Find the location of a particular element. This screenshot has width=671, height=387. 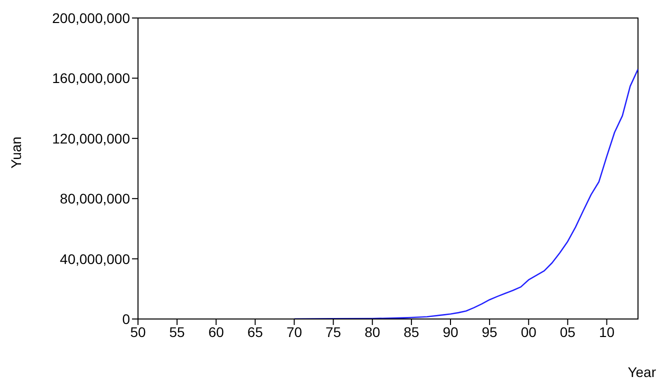

x-tick-label: 00 is located at coordinates (528, 332).